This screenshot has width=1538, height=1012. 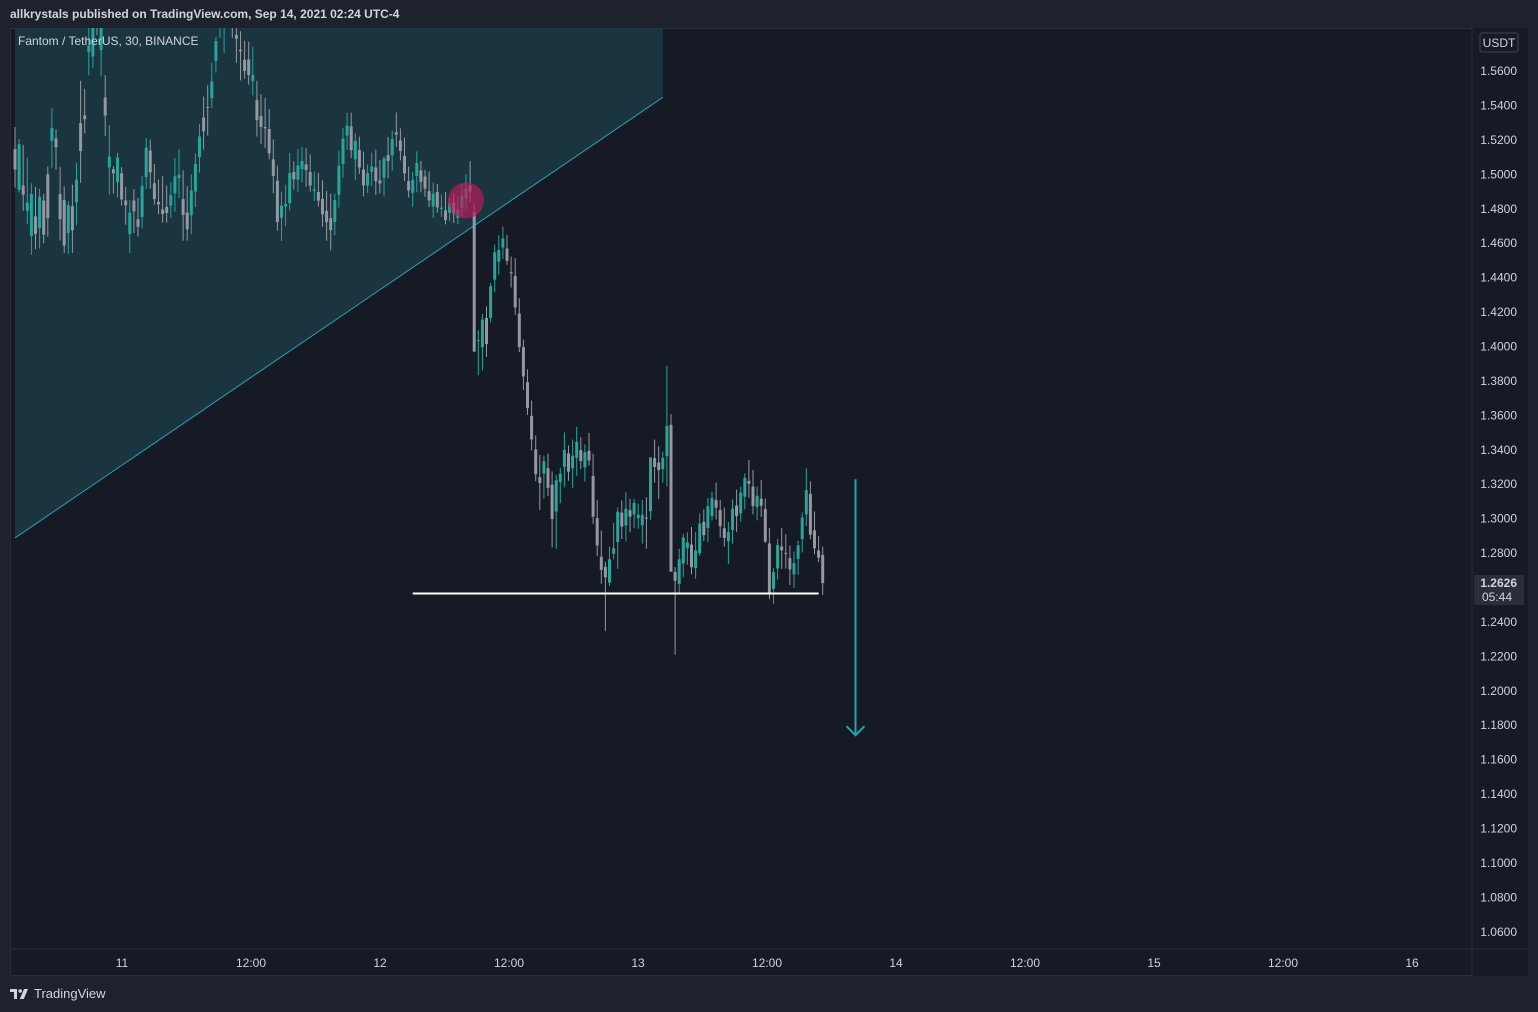 What do you see at coordinates (70, 993) in the screenshot?
I see `brand-name: TradingView` at bounding box center [70, 993].